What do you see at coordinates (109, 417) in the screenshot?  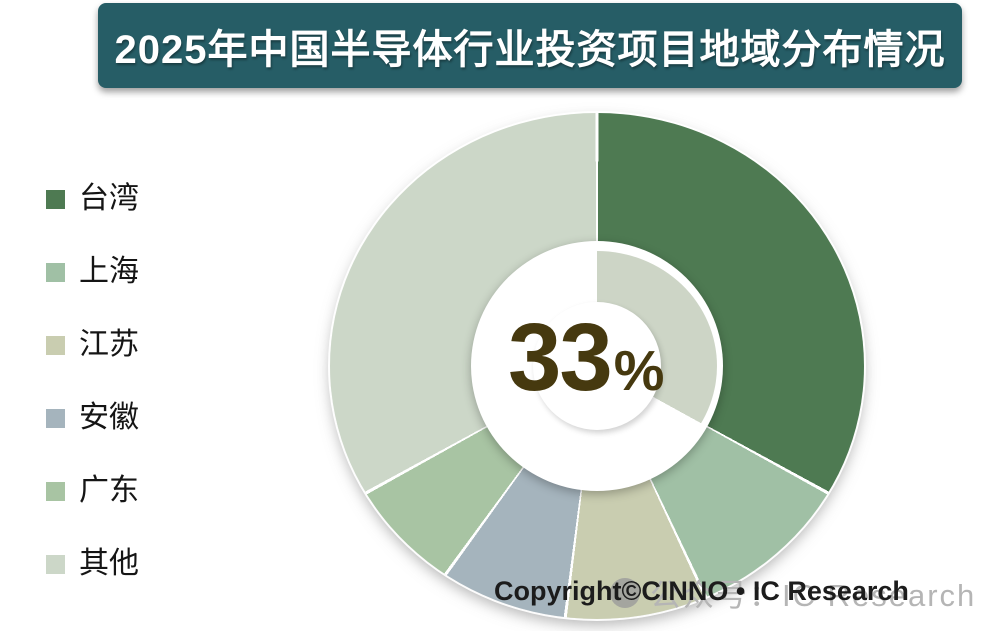 I see `legend-label: 安徽` at bounding box center [109, 417].